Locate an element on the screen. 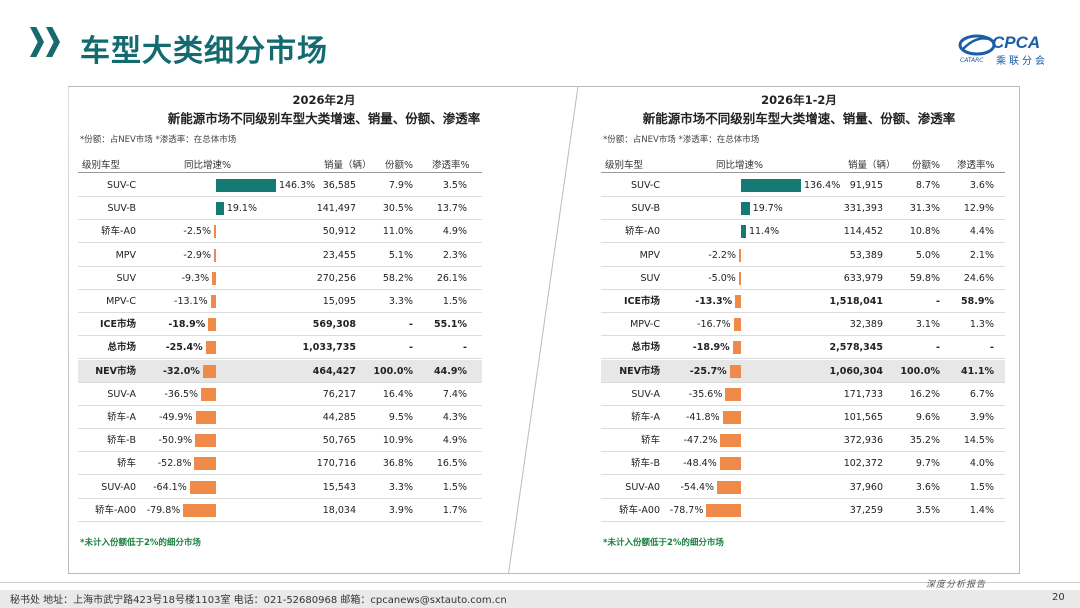 The width and height of the screenshot is (1080, 608). table-row: 轿车 -52.8% 170,716 36.8% 16.5% is located at coordinates (280, 464).